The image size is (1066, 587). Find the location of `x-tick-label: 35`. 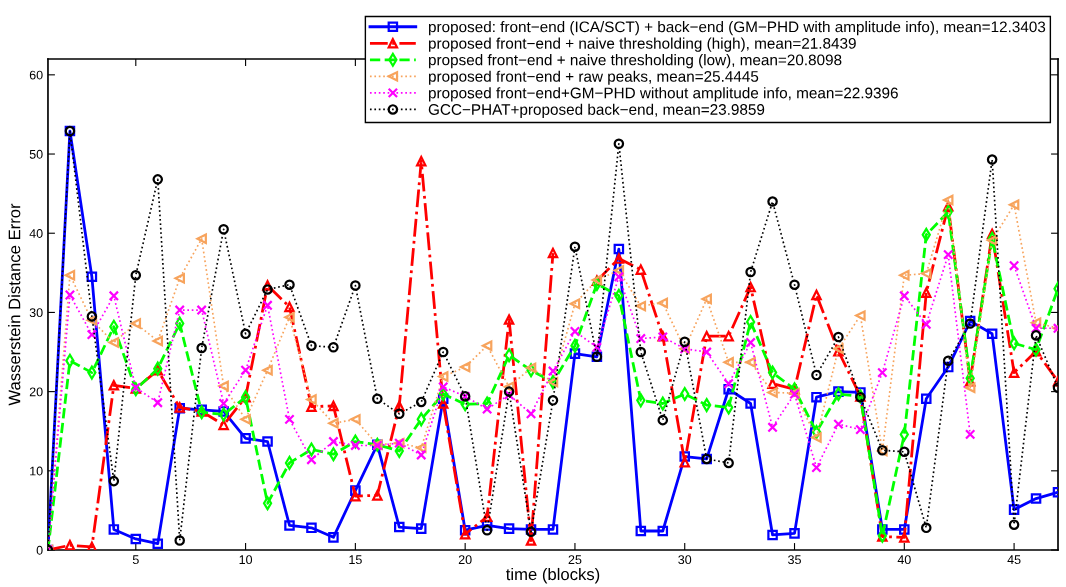

x-tick-label: 35 is located at coordinates (794, 560).